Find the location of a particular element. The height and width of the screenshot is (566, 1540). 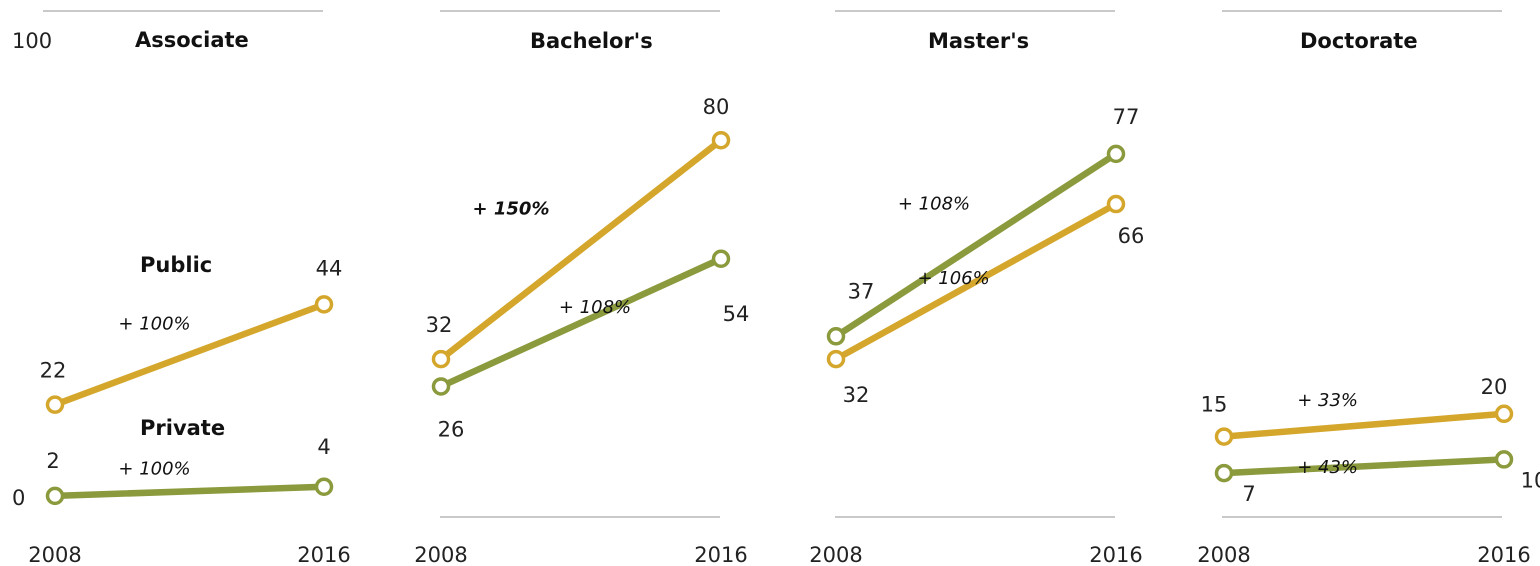

private-value-label-2016-associate: 4 is located at coordinates (323, 447).